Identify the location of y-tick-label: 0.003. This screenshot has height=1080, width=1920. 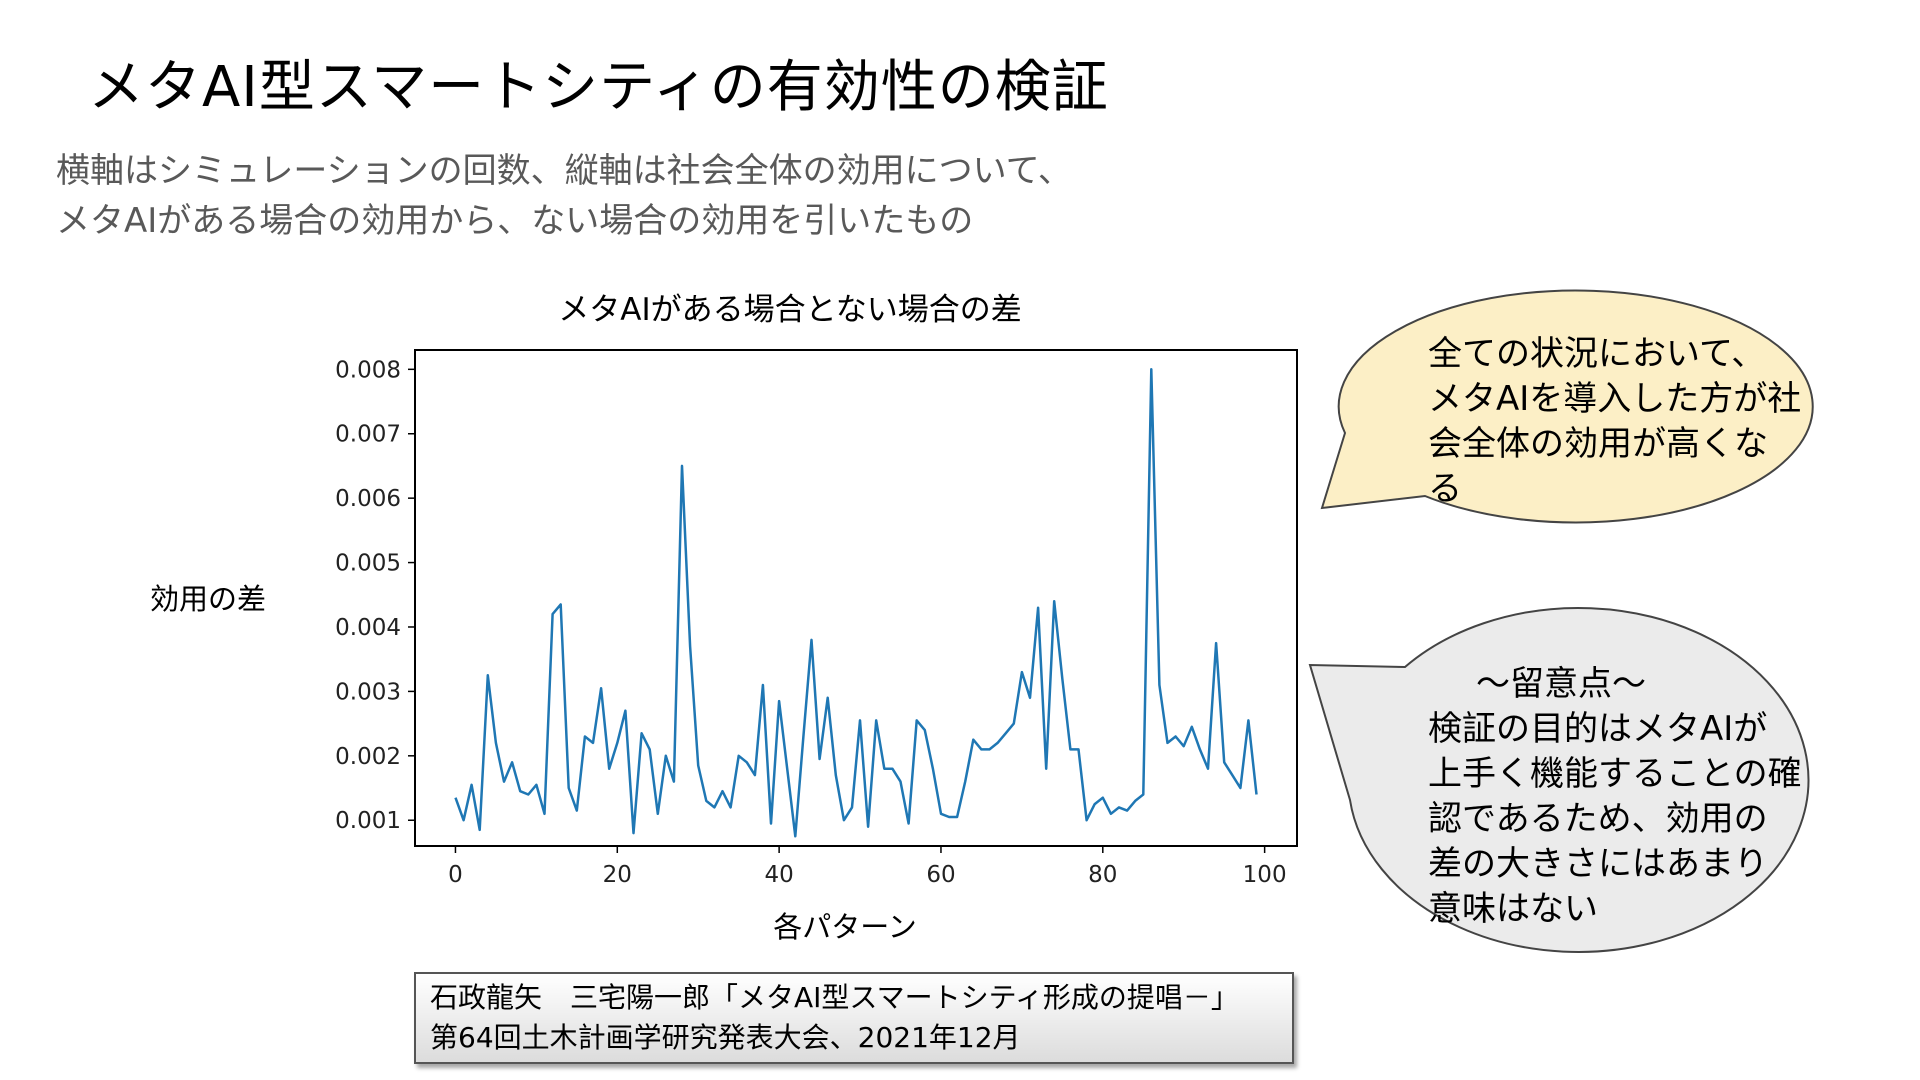
(368, 692).